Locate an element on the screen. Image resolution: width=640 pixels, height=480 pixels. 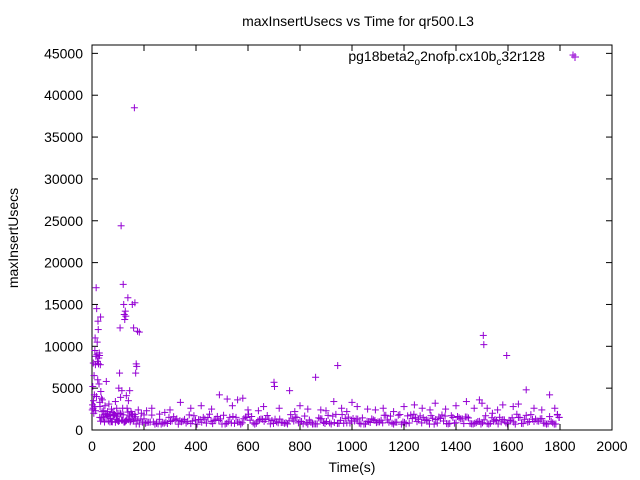
y-tick-label: 5000 is located at coordinates (67, 388).